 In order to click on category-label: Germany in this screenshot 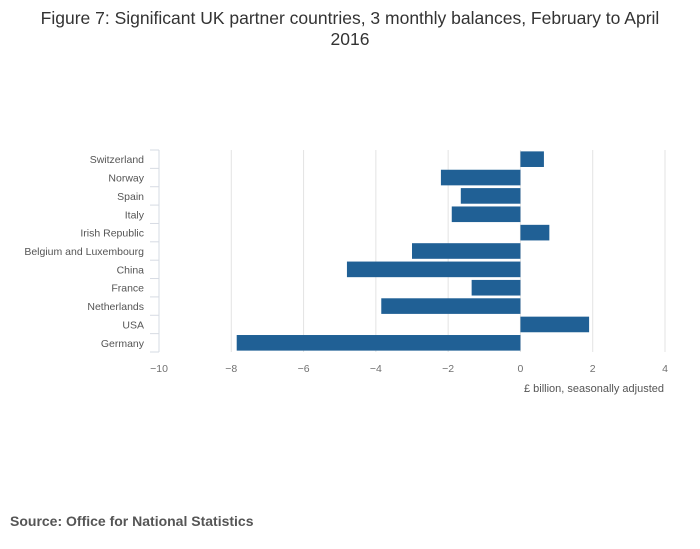, I will do `click(123, 344)`.